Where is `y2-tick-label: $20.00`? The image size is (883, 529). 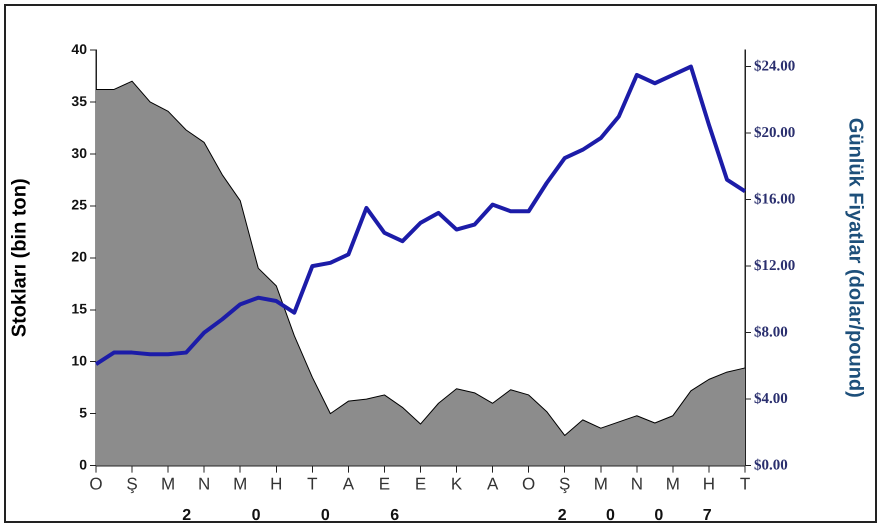
y2-tick-label: $20.00 is located at coordinates (775, 132).